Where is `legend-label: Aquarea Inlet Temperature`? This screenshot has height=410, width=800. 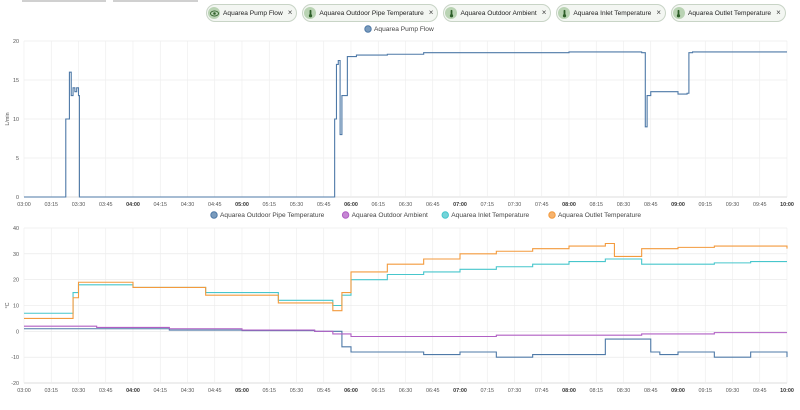
legend-label: Aquarea Inlet Temperature is located at coordinates (490, 215).